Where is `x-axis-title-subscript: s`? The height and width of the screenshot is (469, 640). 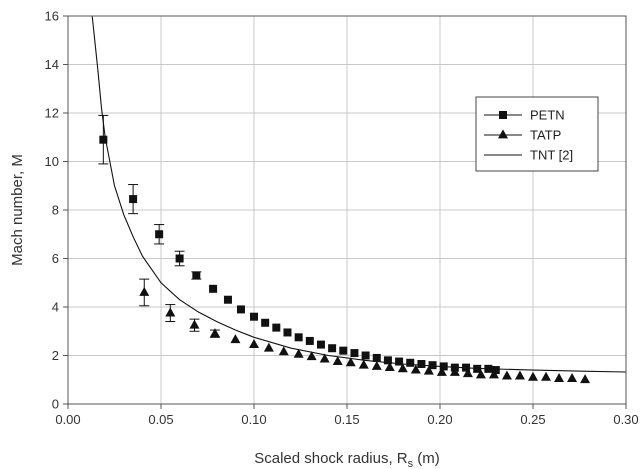 x-axis-title-subscript: s is located at coordinates (411, 463).